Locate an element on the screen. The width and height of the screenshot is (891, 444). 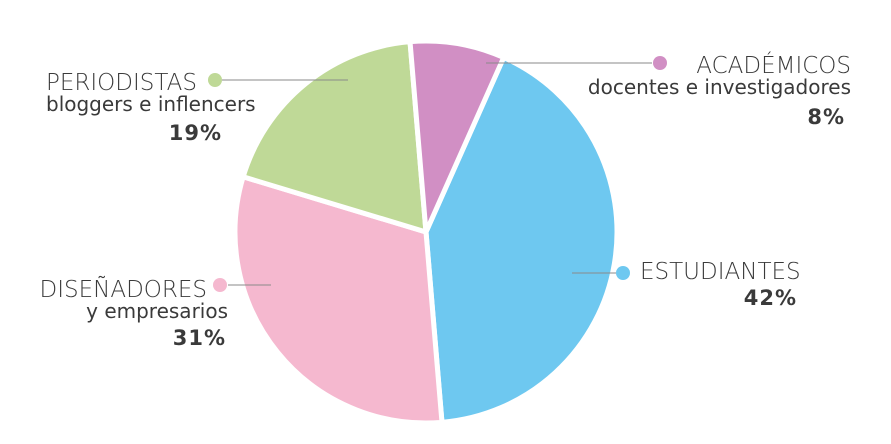
sublabel-periodistas: bloggers e inflencers is located at coordinates (151, 104).